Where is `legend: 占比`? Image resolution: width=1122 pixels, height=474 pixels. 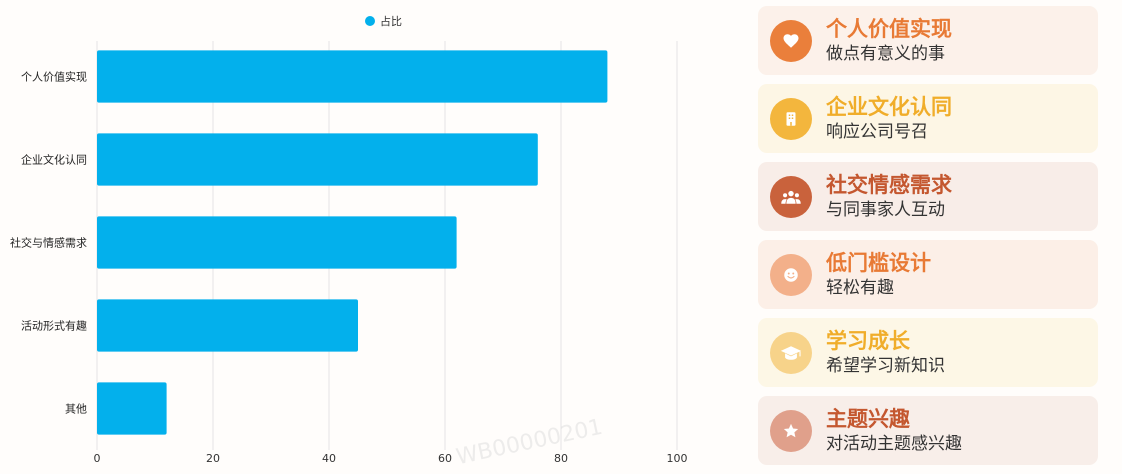 legend: 占比 is located at coordinates (383, 21).